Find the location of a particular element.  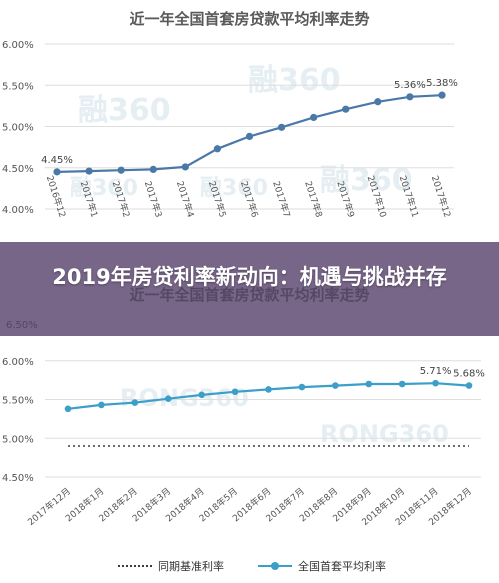

watermark-2: 融360 is located at coordinates (366, 180).